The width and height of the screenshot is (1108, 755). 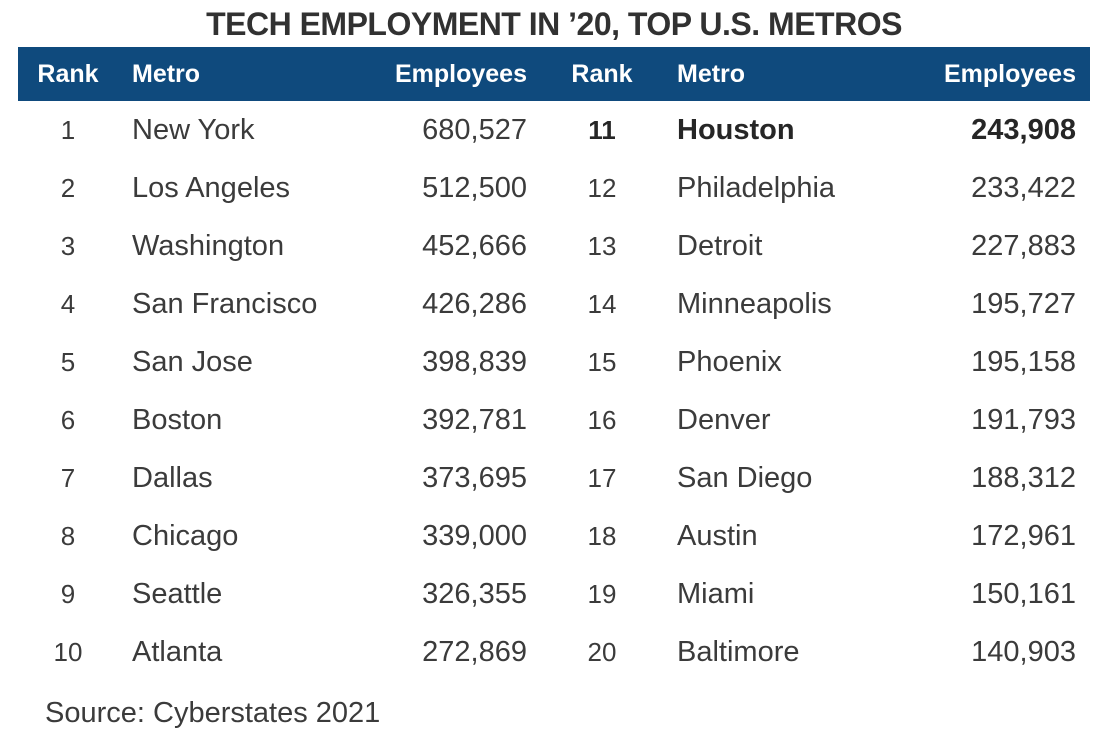 I want to click on employees-cell: 227,883, so click(x=1023, y=246).